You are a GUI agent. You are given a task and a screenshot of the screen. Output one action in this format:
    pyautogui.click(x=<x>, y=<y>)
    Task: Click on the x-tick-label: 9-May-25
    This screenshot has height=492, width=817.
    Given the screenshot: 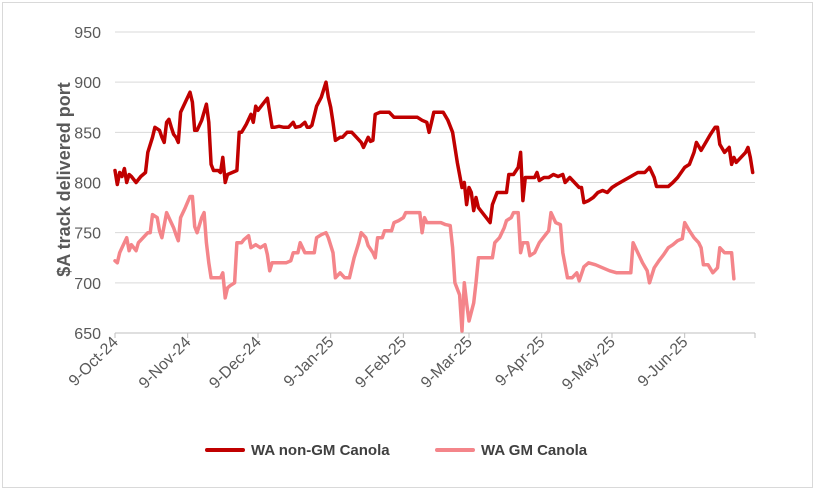 What is the action you would take?
    pyautogui.click(x=589, y=364)
    